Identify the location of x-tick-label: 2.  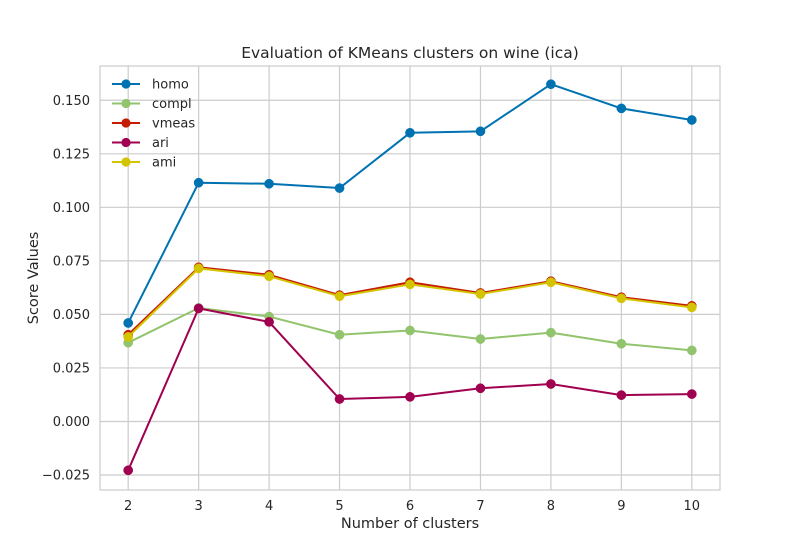
(128, 506).